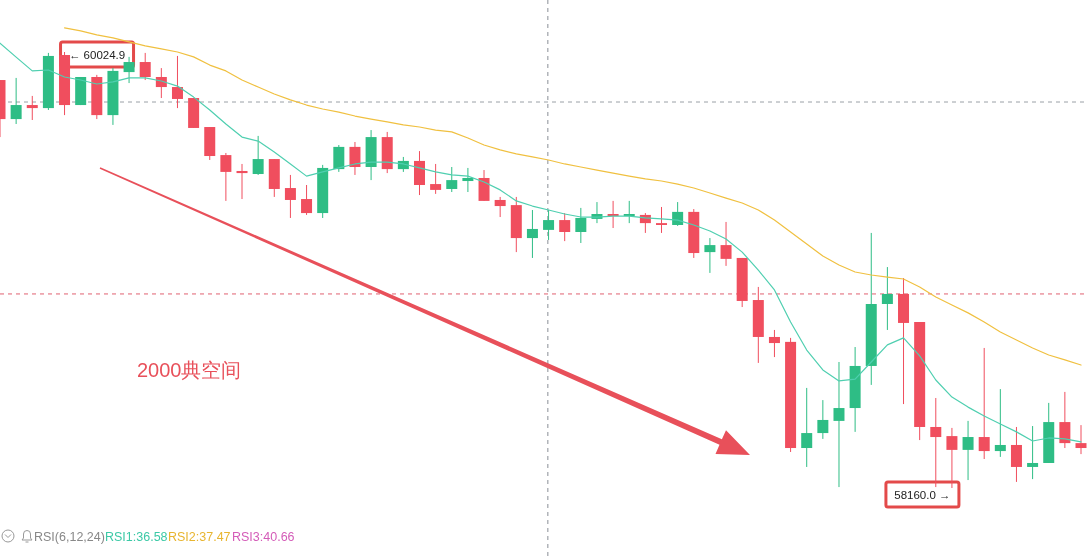 The width and height of the screenshot is (1087, 558). I want to click on text: RSI3:40.66, so click(263, 537).